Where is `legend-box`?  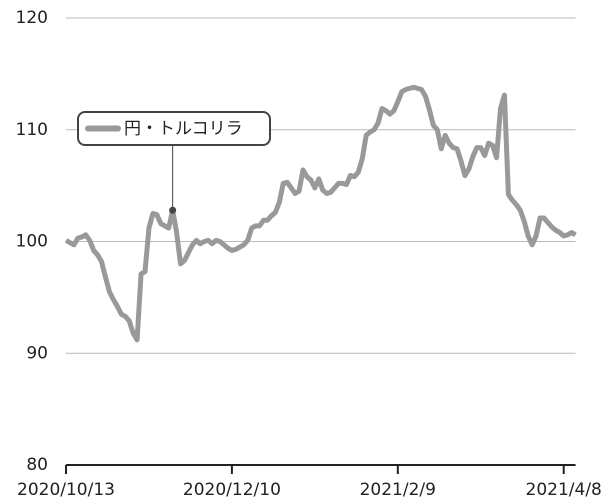 legend-box is located at coordinates (174, 128).